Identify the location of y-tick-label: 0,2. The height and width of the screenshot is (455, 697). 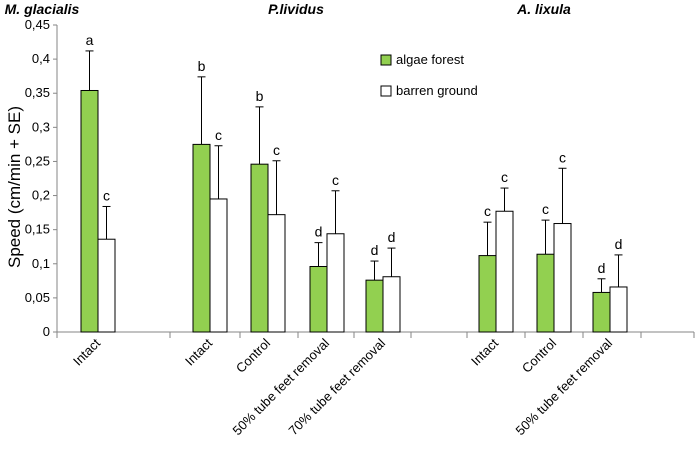
(41, 195).